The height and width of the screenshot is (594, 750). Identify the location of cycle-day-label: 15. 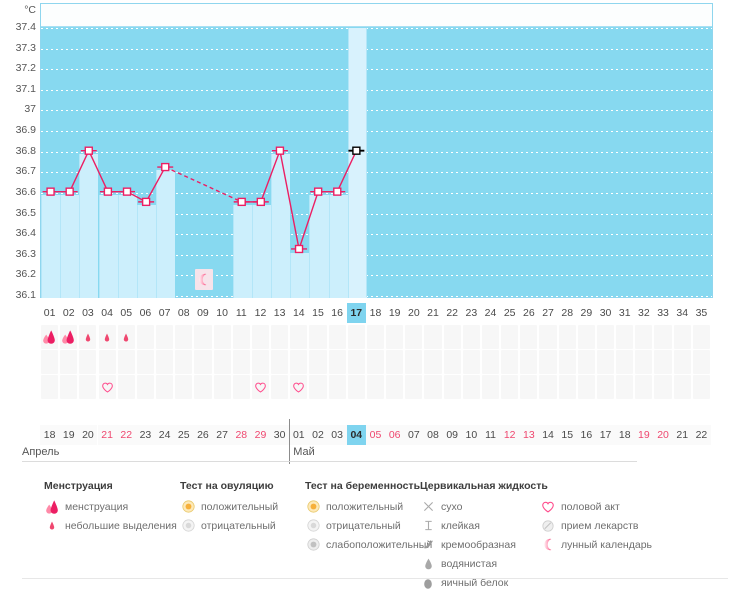
(318, 313).